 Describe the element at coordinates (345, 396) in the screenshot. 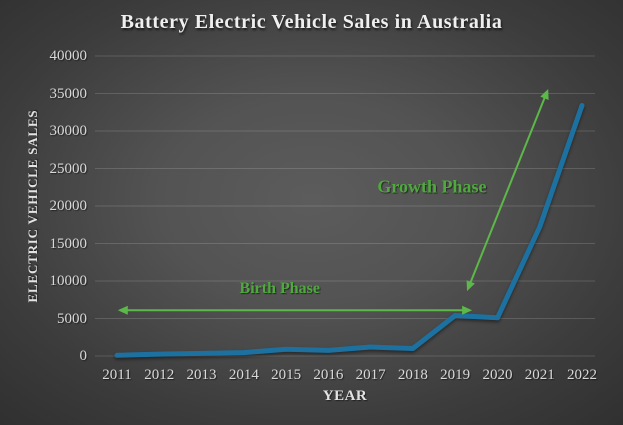

I see `x-axis-title: YEAR` at that location.